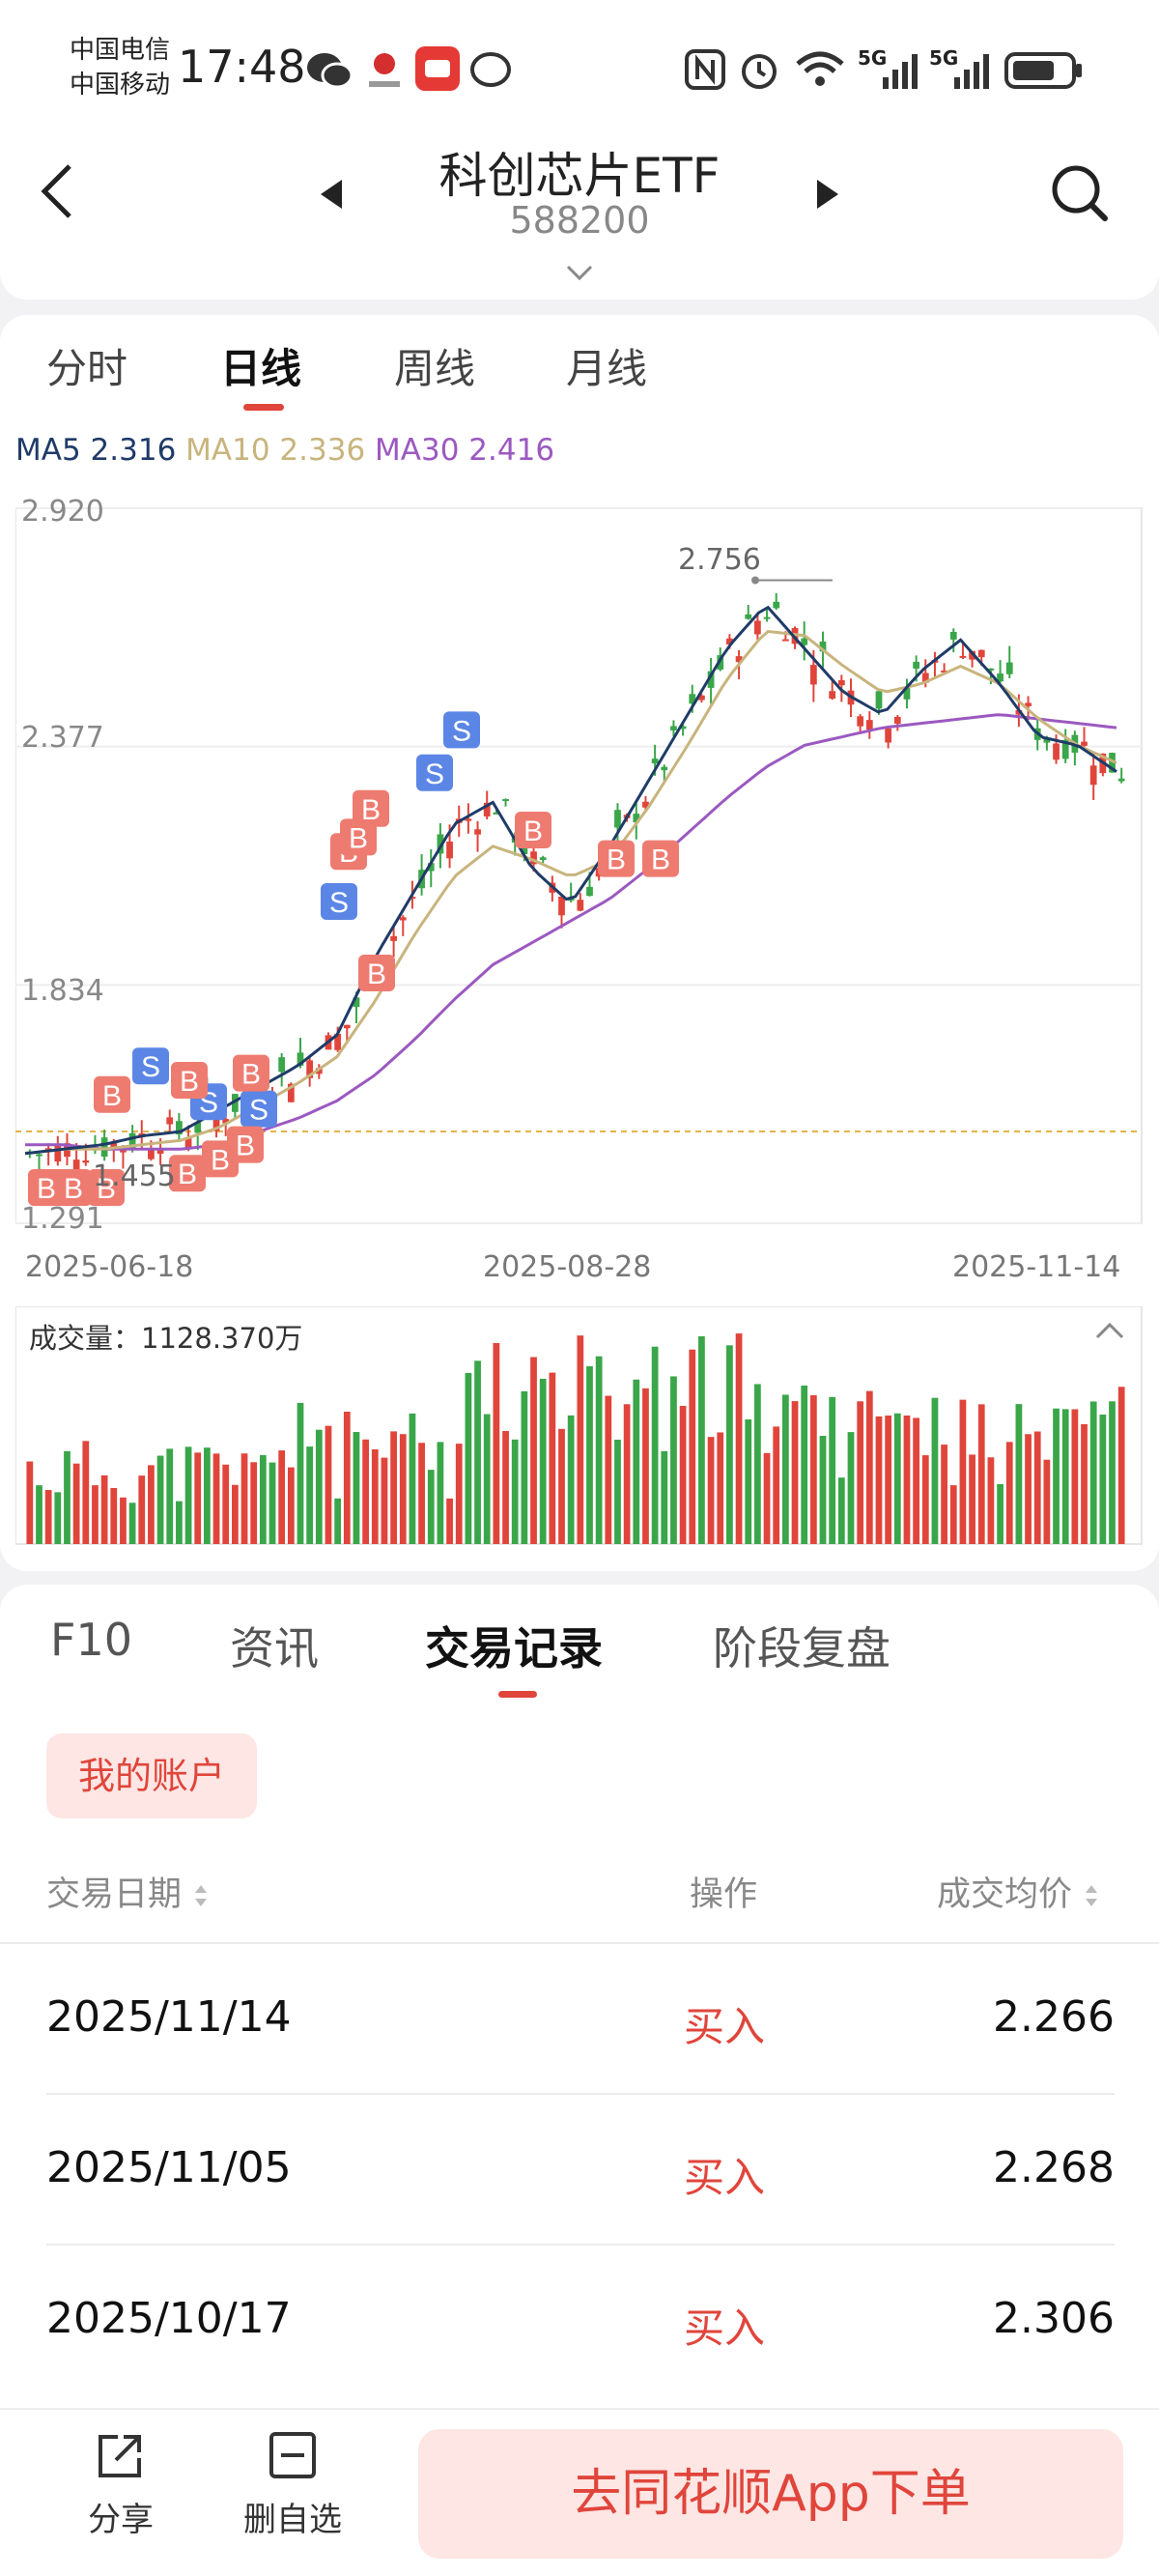 Image resolution: width=1159 pixels, height=2576 pixels. Describe the element at coordinates (435, 369) in the screenshot. I see `tab-weekly: 周线` at that location.